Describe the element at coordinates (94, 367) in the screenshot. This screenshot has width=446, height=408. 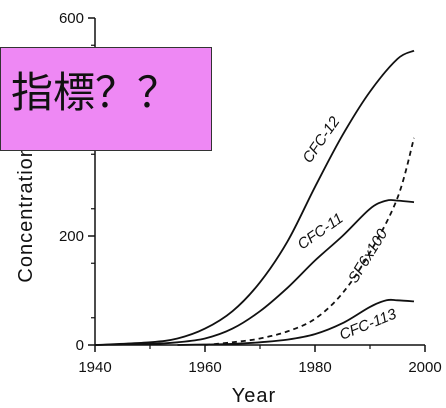
I see `x-tick-label: 1940` at that location.